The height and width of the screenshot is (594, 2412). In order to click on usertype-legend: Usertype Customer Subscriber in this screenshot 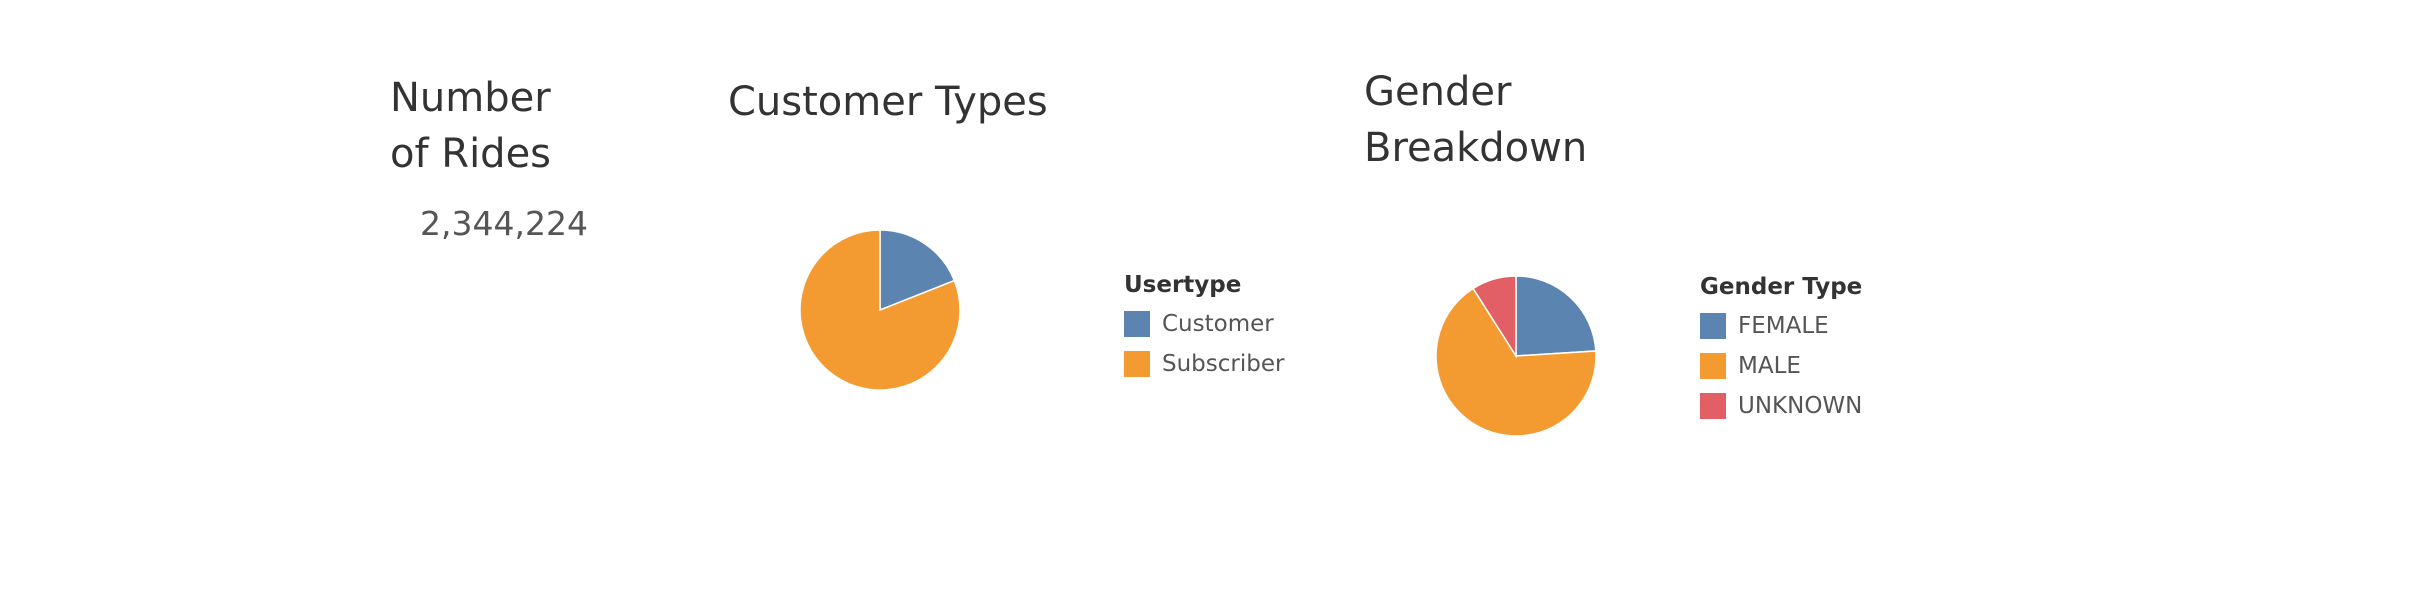, I will do `click(1204, 328)`.